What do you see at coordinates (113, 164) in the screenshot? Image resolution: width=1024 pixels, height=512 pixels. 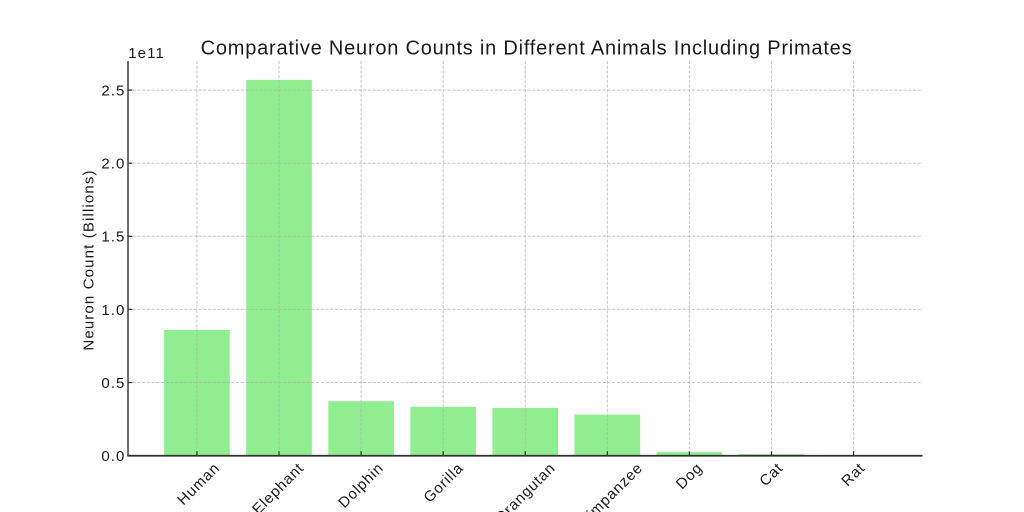 I see `svg-text: 2.0` at bounding box center [113, 164].